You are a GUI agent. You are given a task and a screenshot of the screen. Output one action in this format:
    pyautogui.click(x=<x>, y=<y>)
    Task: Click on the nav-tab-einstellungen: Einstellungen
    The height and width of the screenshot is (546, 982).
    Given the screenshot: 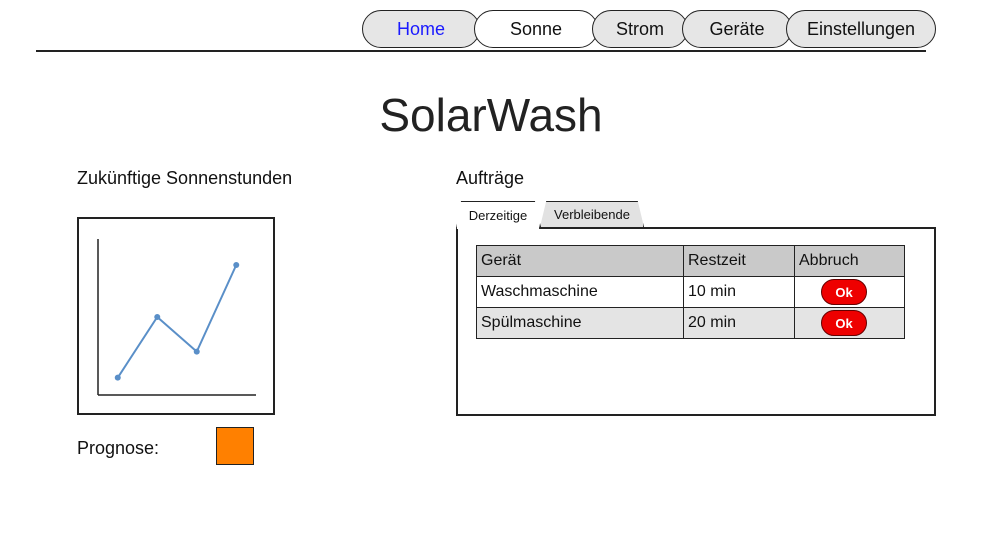 What is the action you would take?
    pyautogui.click(x=861, y=29)
    